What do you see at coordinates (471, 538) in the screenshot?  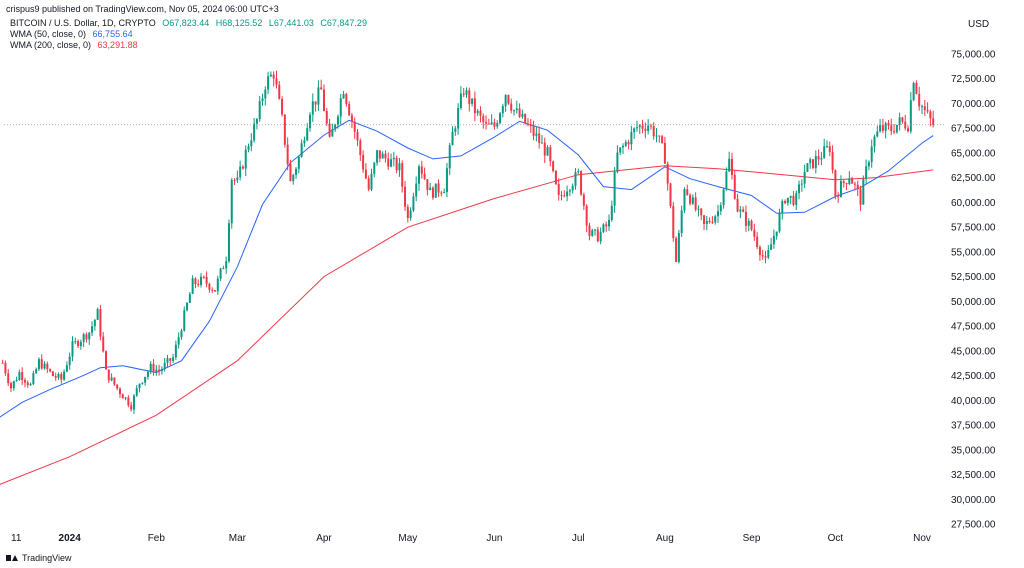 I see `x-axis: 11 2024 Feb Mar Apr May Jun Jul Aug Sep Oct Nov` at bounding box center [471, 538].